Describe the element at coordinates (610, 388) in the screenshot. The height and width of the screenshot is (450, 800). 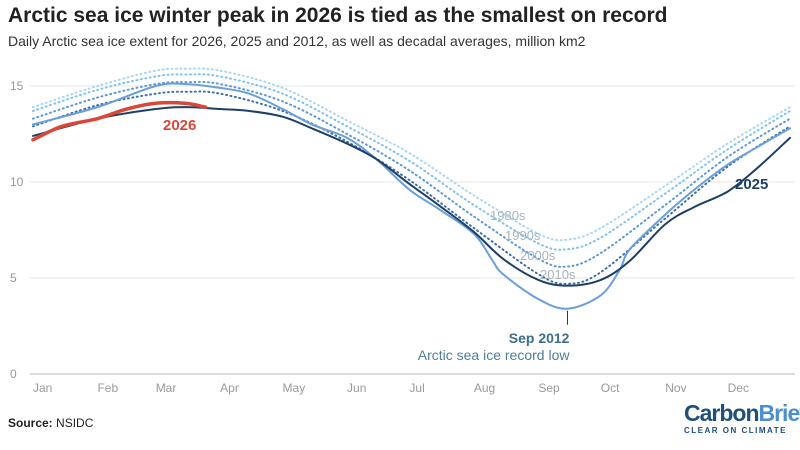
I see `x-tick-label: Oct` at that location.